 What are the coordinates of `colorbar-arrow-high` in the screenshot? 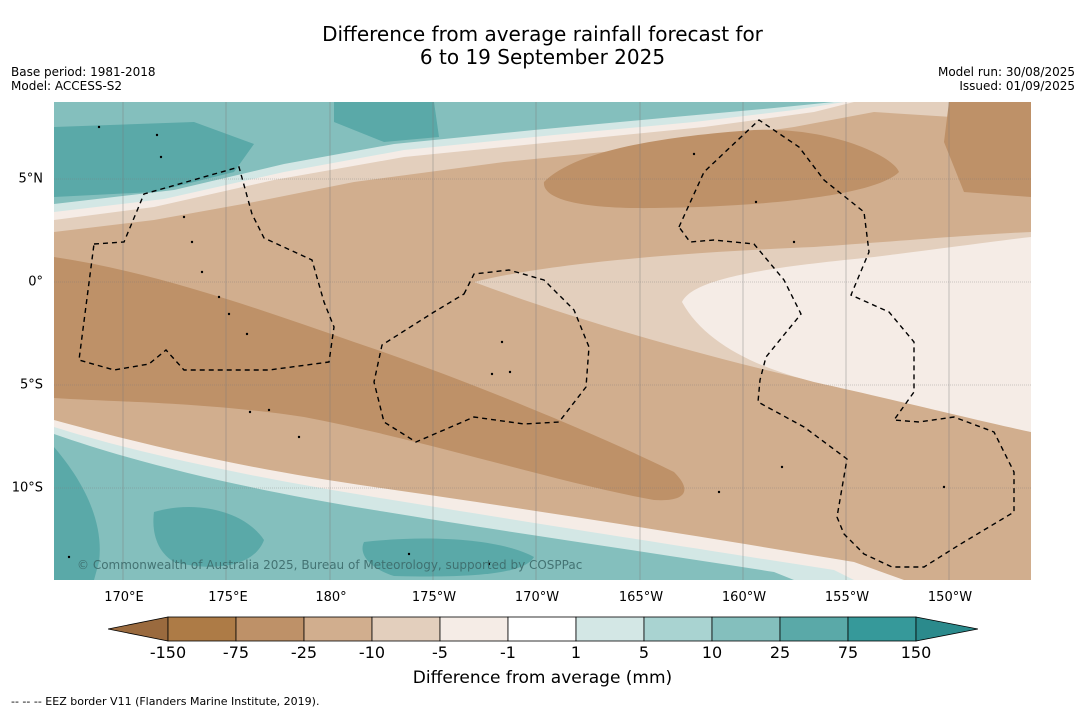 It's located at (946, 629).